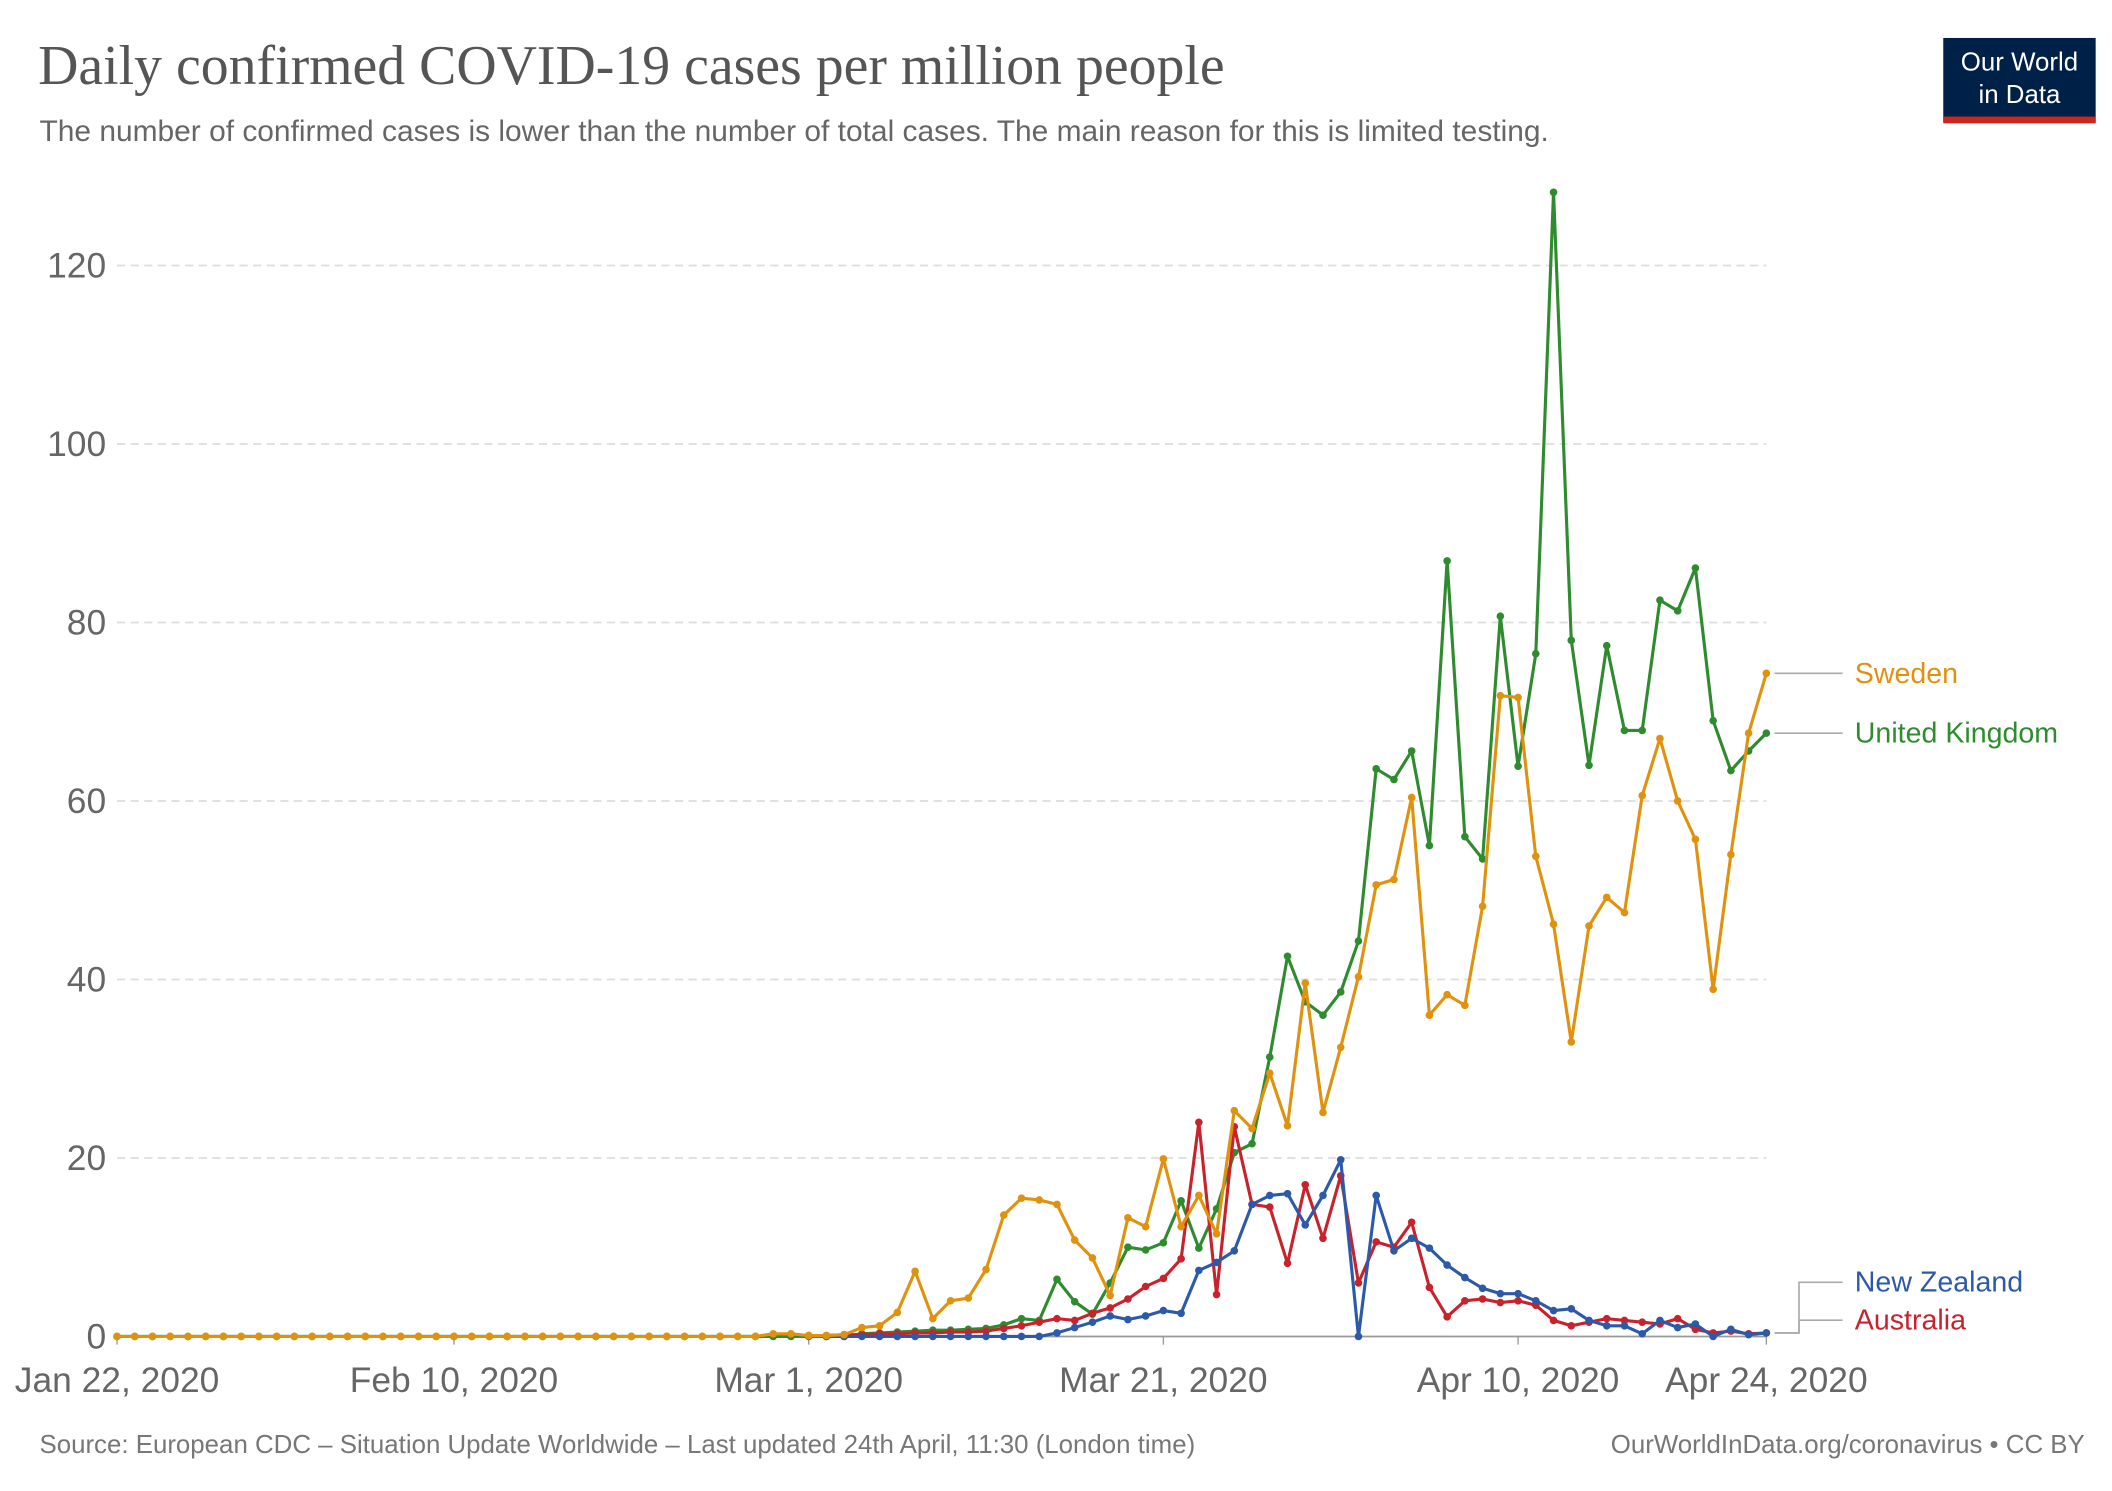 The height and width of the screenshot is (1491, 2112). I want to click on y-tick-label: 40, so click(86, 980).